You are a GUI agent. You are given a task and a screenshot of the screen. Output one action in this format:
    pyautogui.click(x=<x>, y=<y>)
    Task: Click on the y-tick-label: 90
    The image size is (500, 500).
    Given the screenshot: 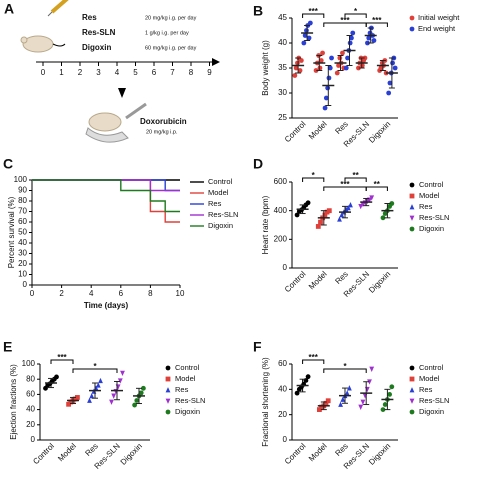 What is the action you would take?
    pyautogui.click(x=22, y=190)
    